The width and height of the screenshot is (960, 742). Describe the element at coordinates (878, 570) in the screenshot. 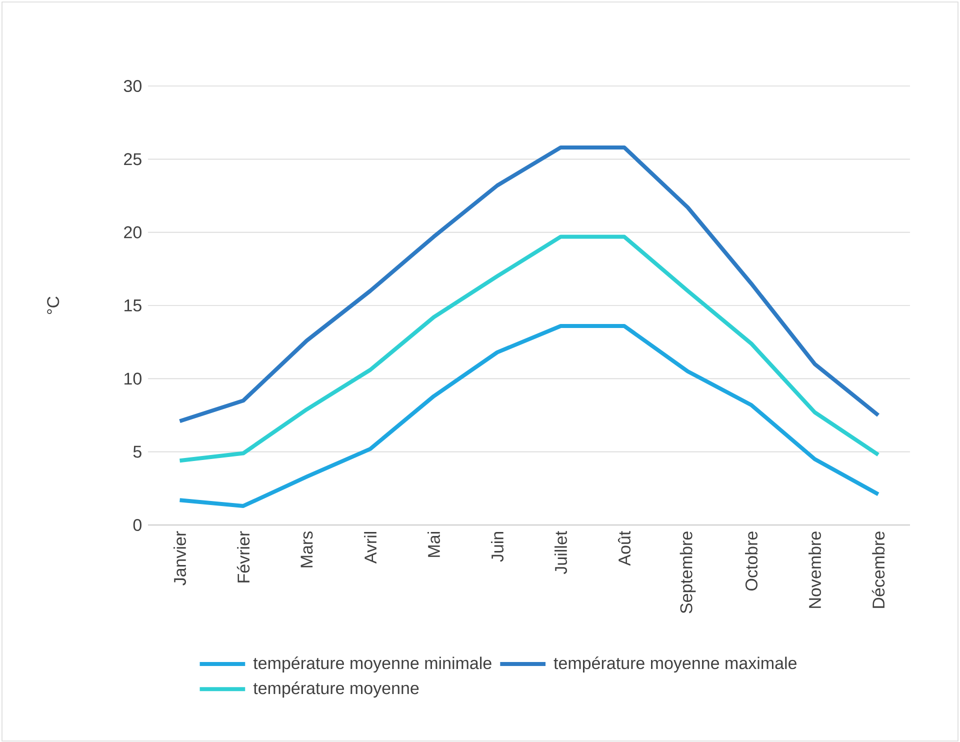

I see `x-tick-label: Décembre` at that location.